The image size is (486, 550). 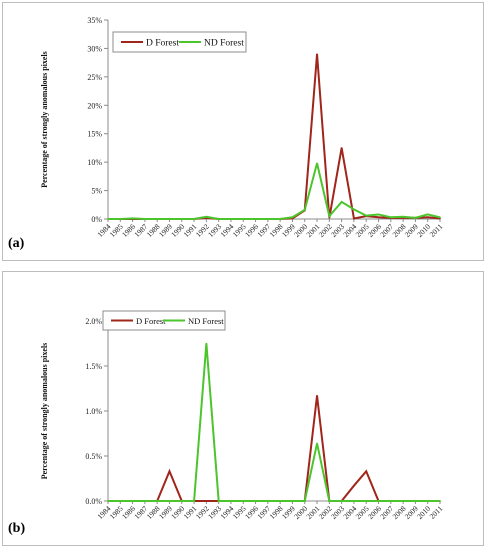 I want to click on chart-a-y-tick-label: 25%, so click(x=94, y=77).